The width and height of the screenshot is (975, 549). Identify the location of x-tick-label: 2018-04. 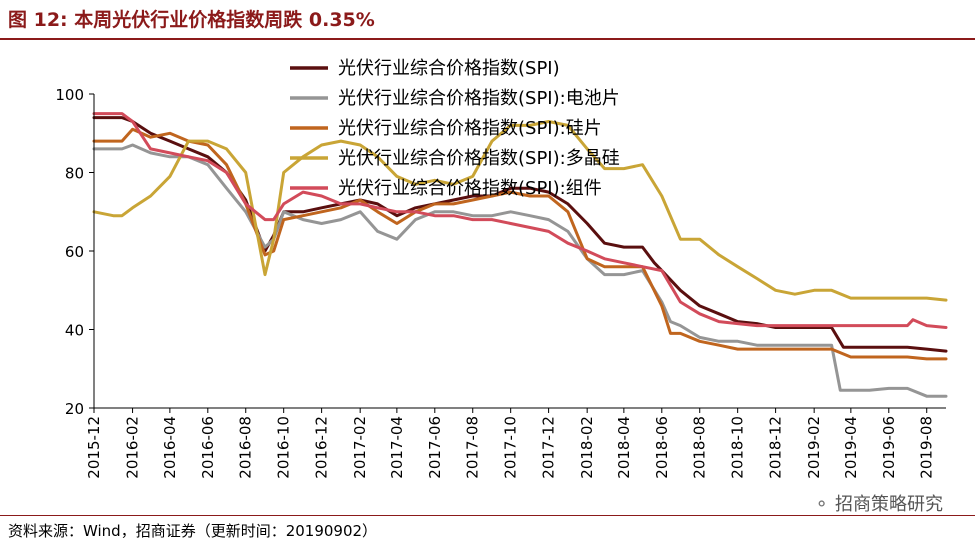
(624, 447).